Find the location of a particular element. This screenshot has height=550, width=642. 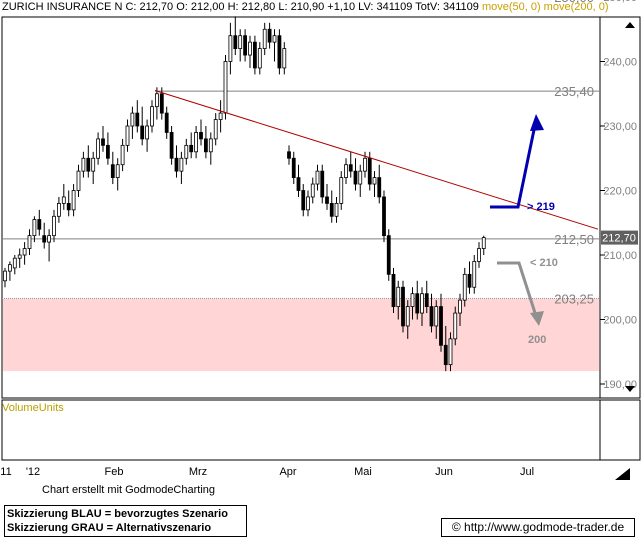

y-tick-label: 220,00 is located at coordinates (620, 192).